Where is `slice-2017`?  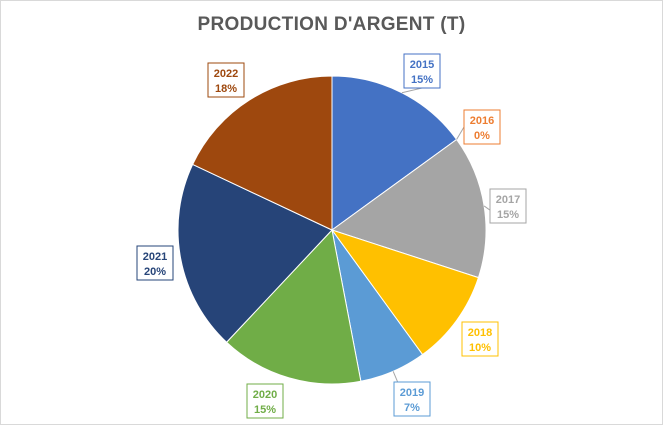 slice-2017 is located at coordinates (408, 208).